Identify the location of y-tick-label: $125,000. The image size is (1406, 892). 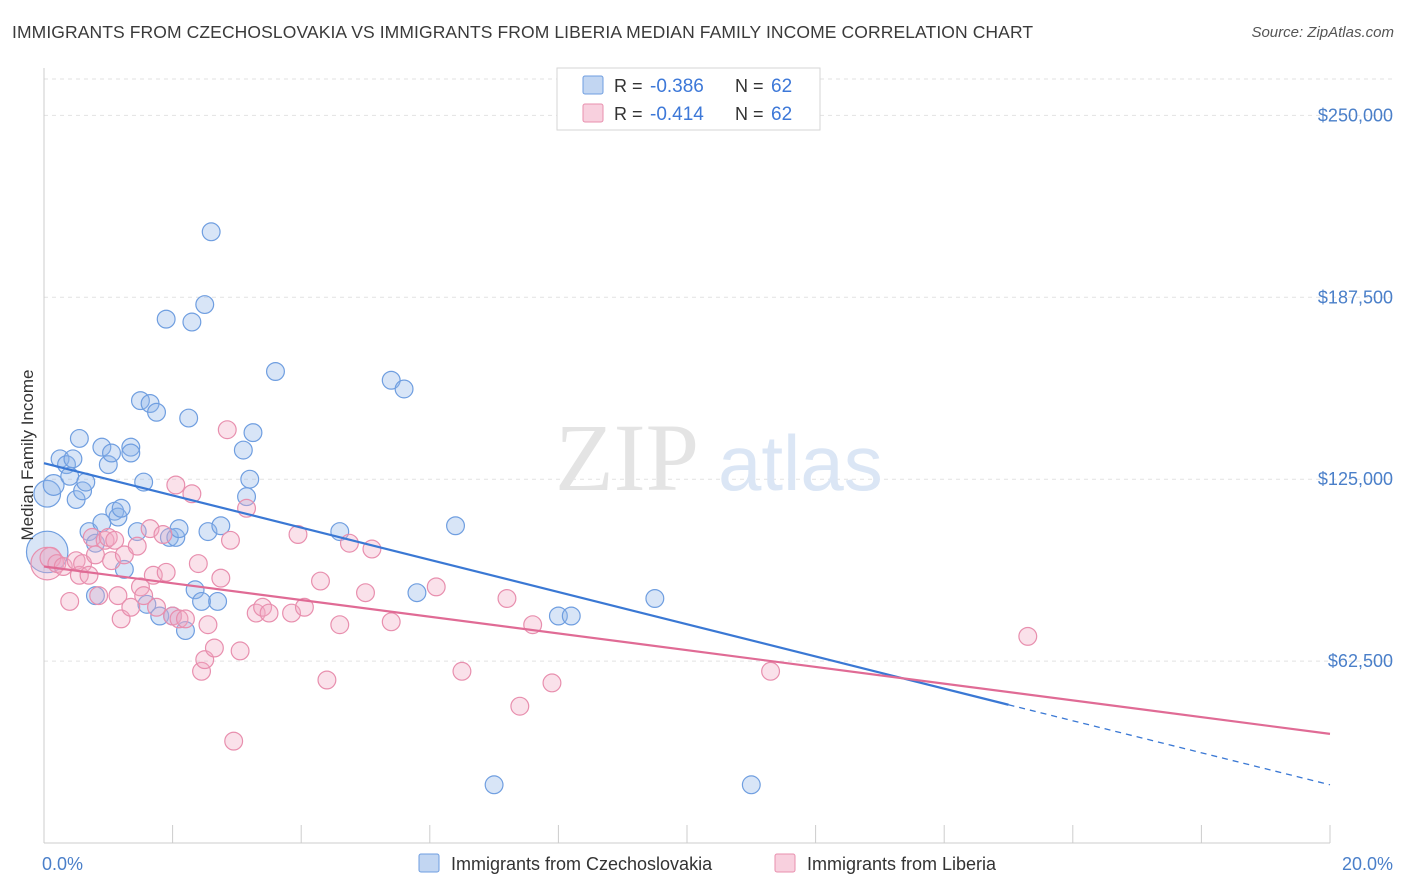
(1355, 479).